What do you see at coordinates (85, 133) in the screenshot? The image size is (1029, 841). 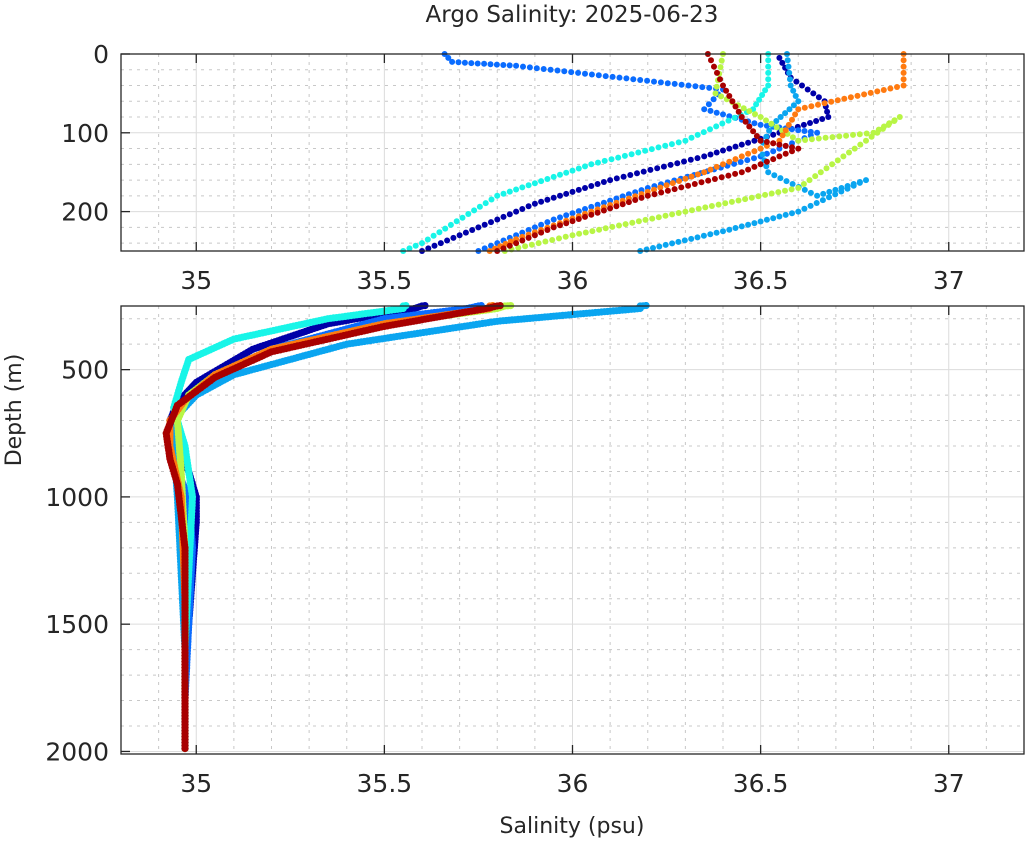 I see `y-tick-label: 100` at bounding box center [85, 133].